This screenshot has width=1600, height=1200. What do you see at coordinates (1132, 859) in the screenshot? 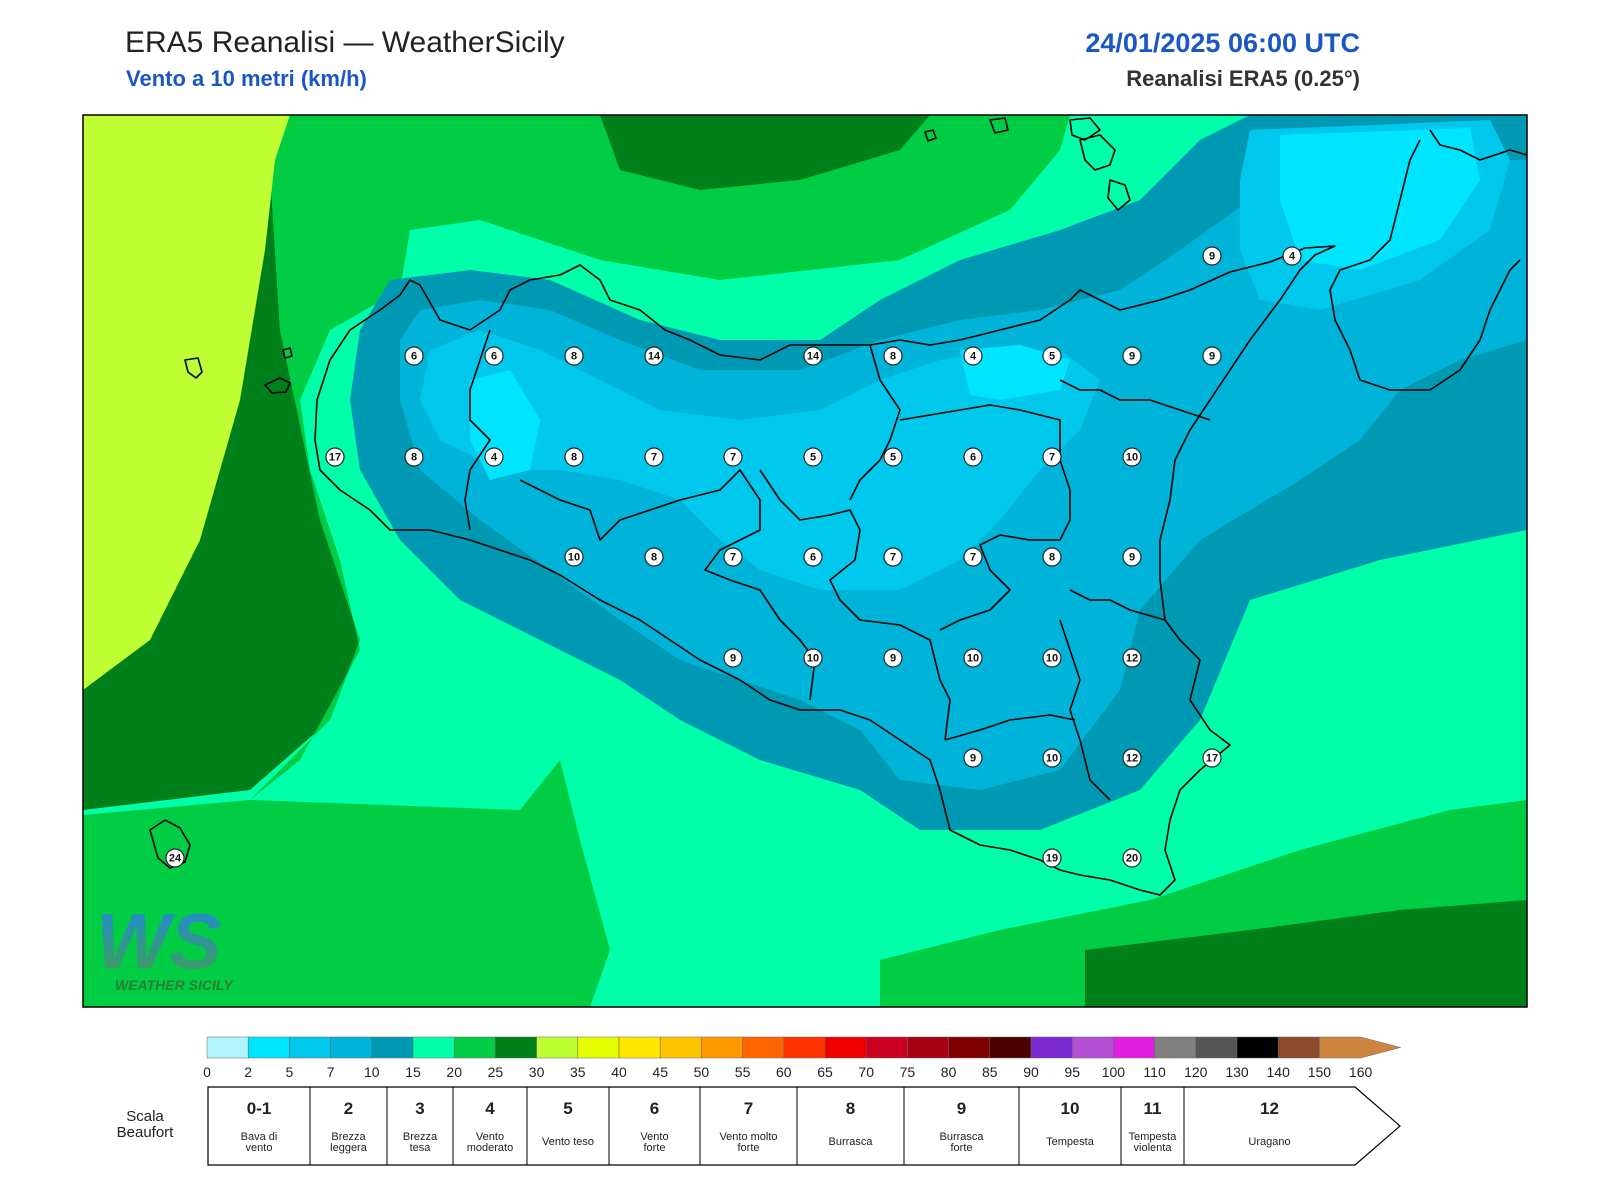
I see `station-value: 20` at bounding box center [1132, 859].